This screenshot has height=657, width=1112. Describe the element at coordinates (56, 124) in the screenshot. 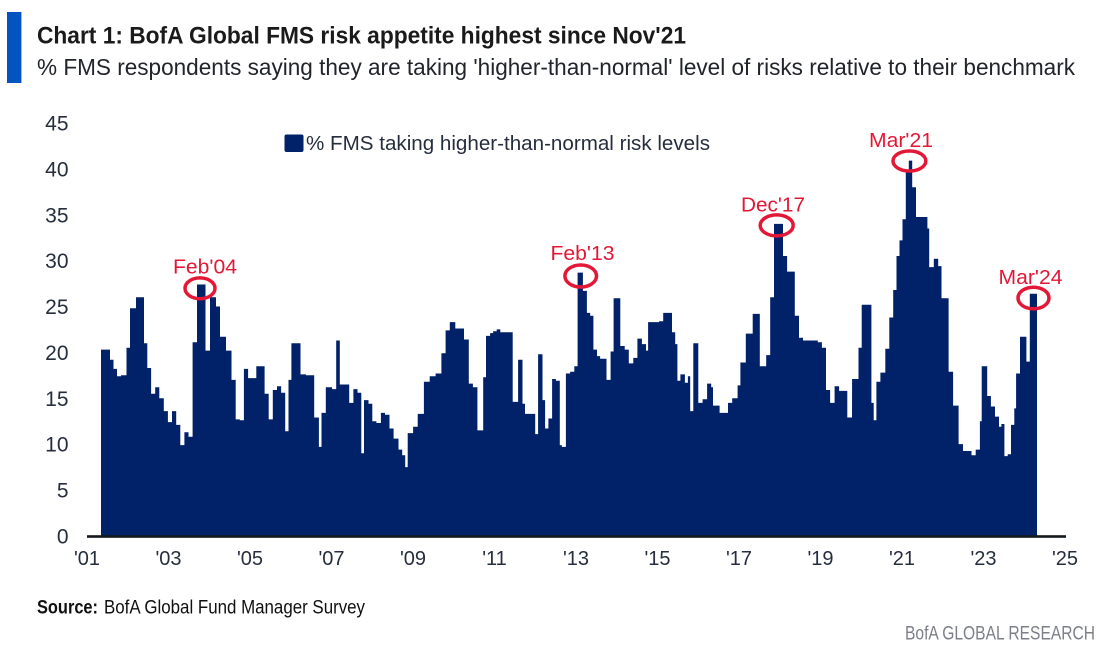

I see `svg-text: 45` at that location.